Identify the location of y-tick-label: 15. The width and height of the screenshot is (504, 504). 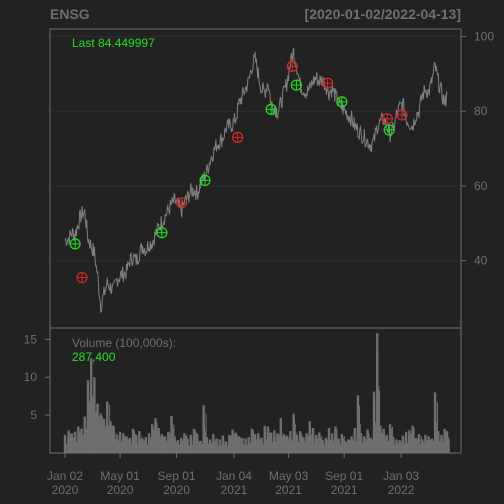
(31, 339).